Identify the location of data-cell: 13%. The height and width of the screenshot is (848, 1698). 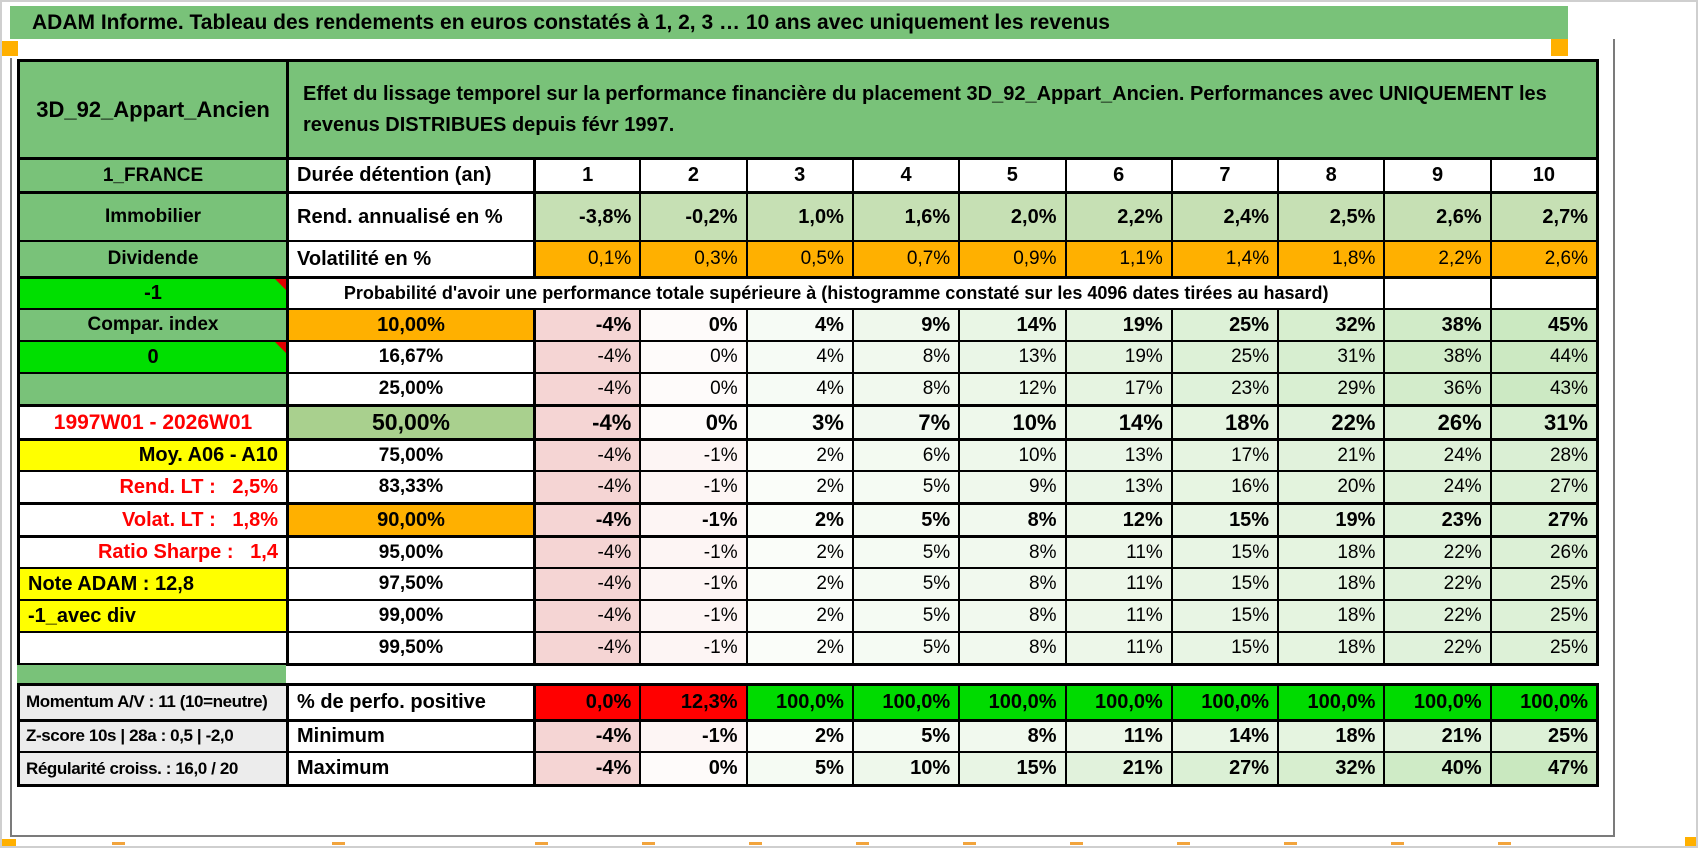
(1117, 454).